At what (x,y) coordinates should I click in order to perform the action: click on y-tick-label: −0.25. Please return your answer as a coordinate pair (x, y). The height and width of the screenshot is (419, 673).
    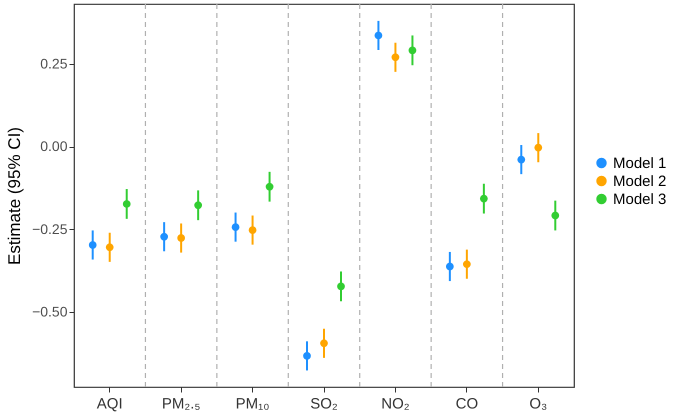
    Looking at the image, I should click on (50, 228).